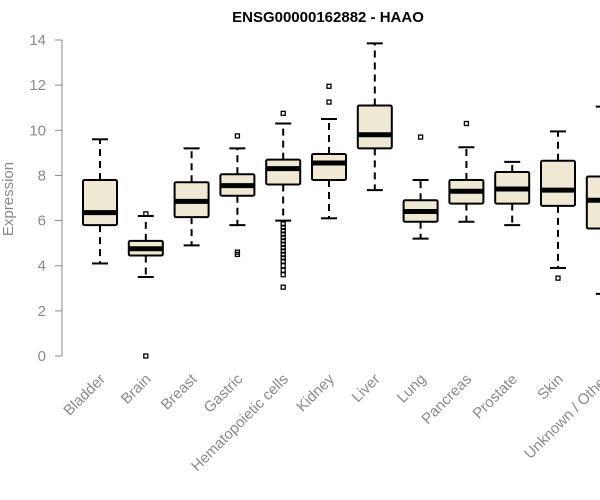  What do you see at coordinates (145, 285) in the screenshot?
I see `box-brain` at bounding box center [145, 285].